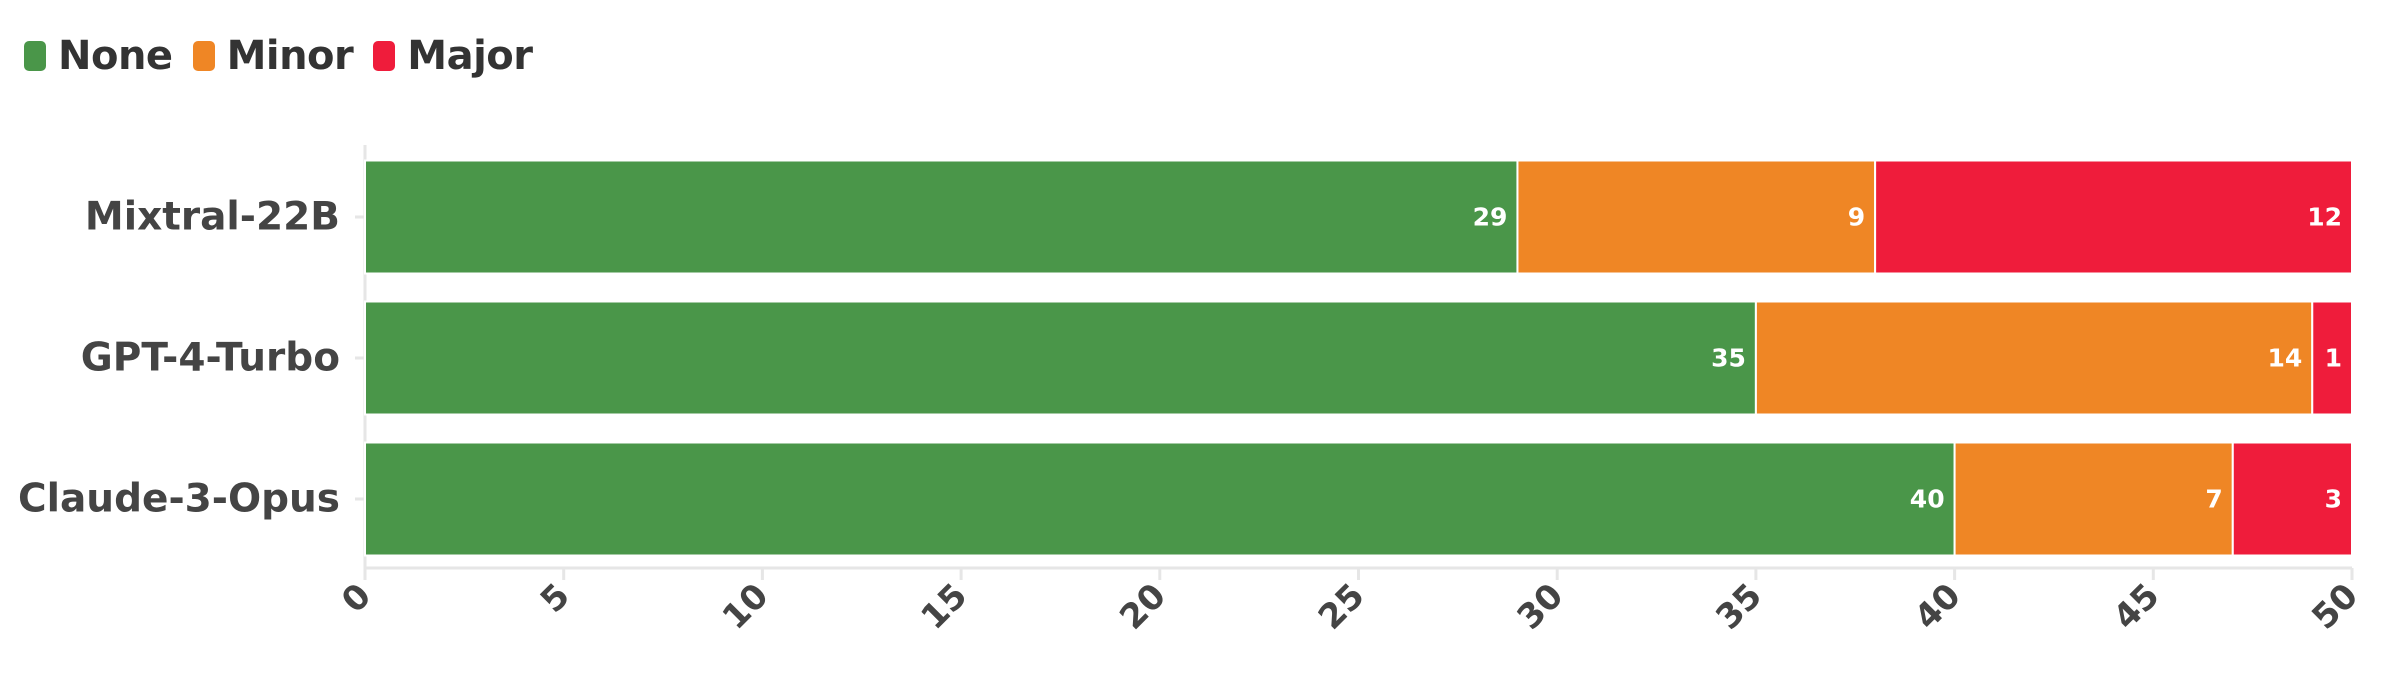 The image size is (2400, 690). What do you see at coordinates (555, 598) in the screenshot?
I see `x-tick-label: 5` at bounding box center [555, 598].